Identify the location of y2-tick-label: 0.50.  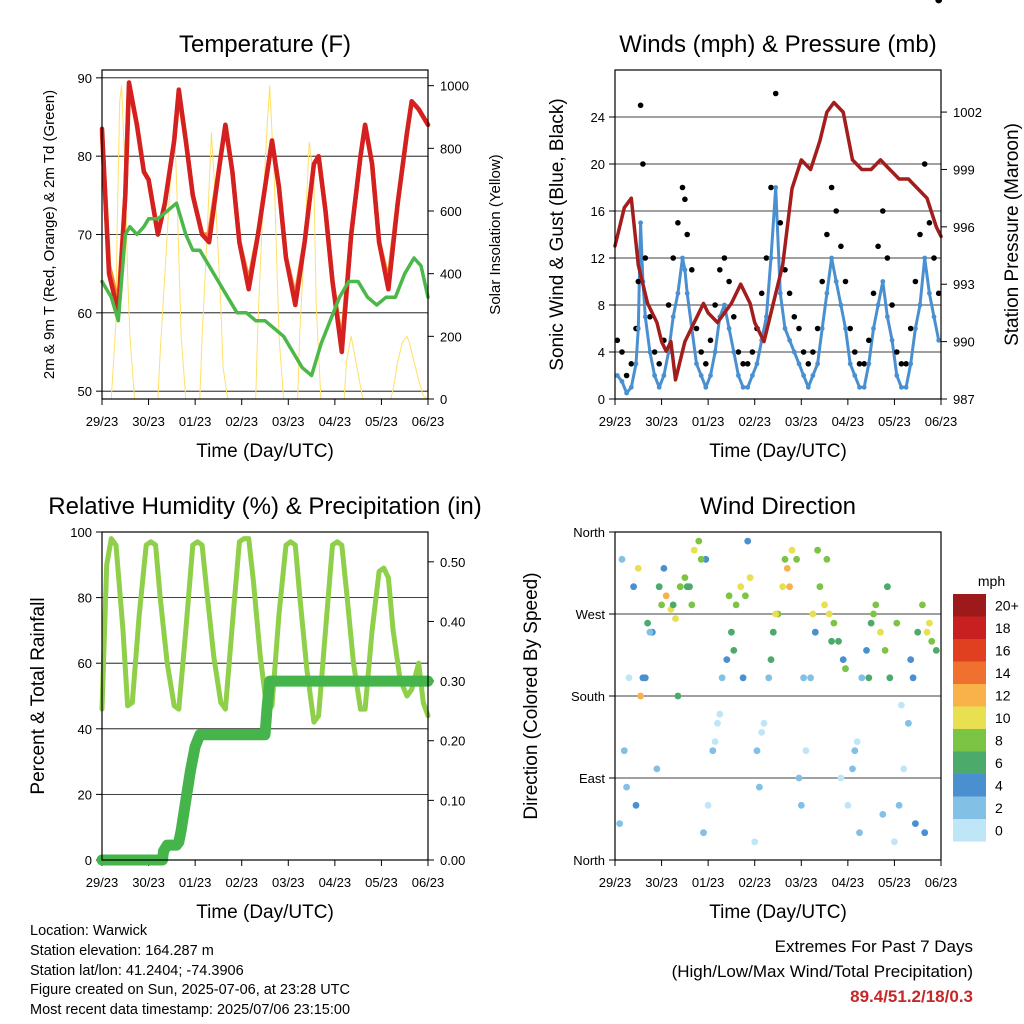
(452, 562).